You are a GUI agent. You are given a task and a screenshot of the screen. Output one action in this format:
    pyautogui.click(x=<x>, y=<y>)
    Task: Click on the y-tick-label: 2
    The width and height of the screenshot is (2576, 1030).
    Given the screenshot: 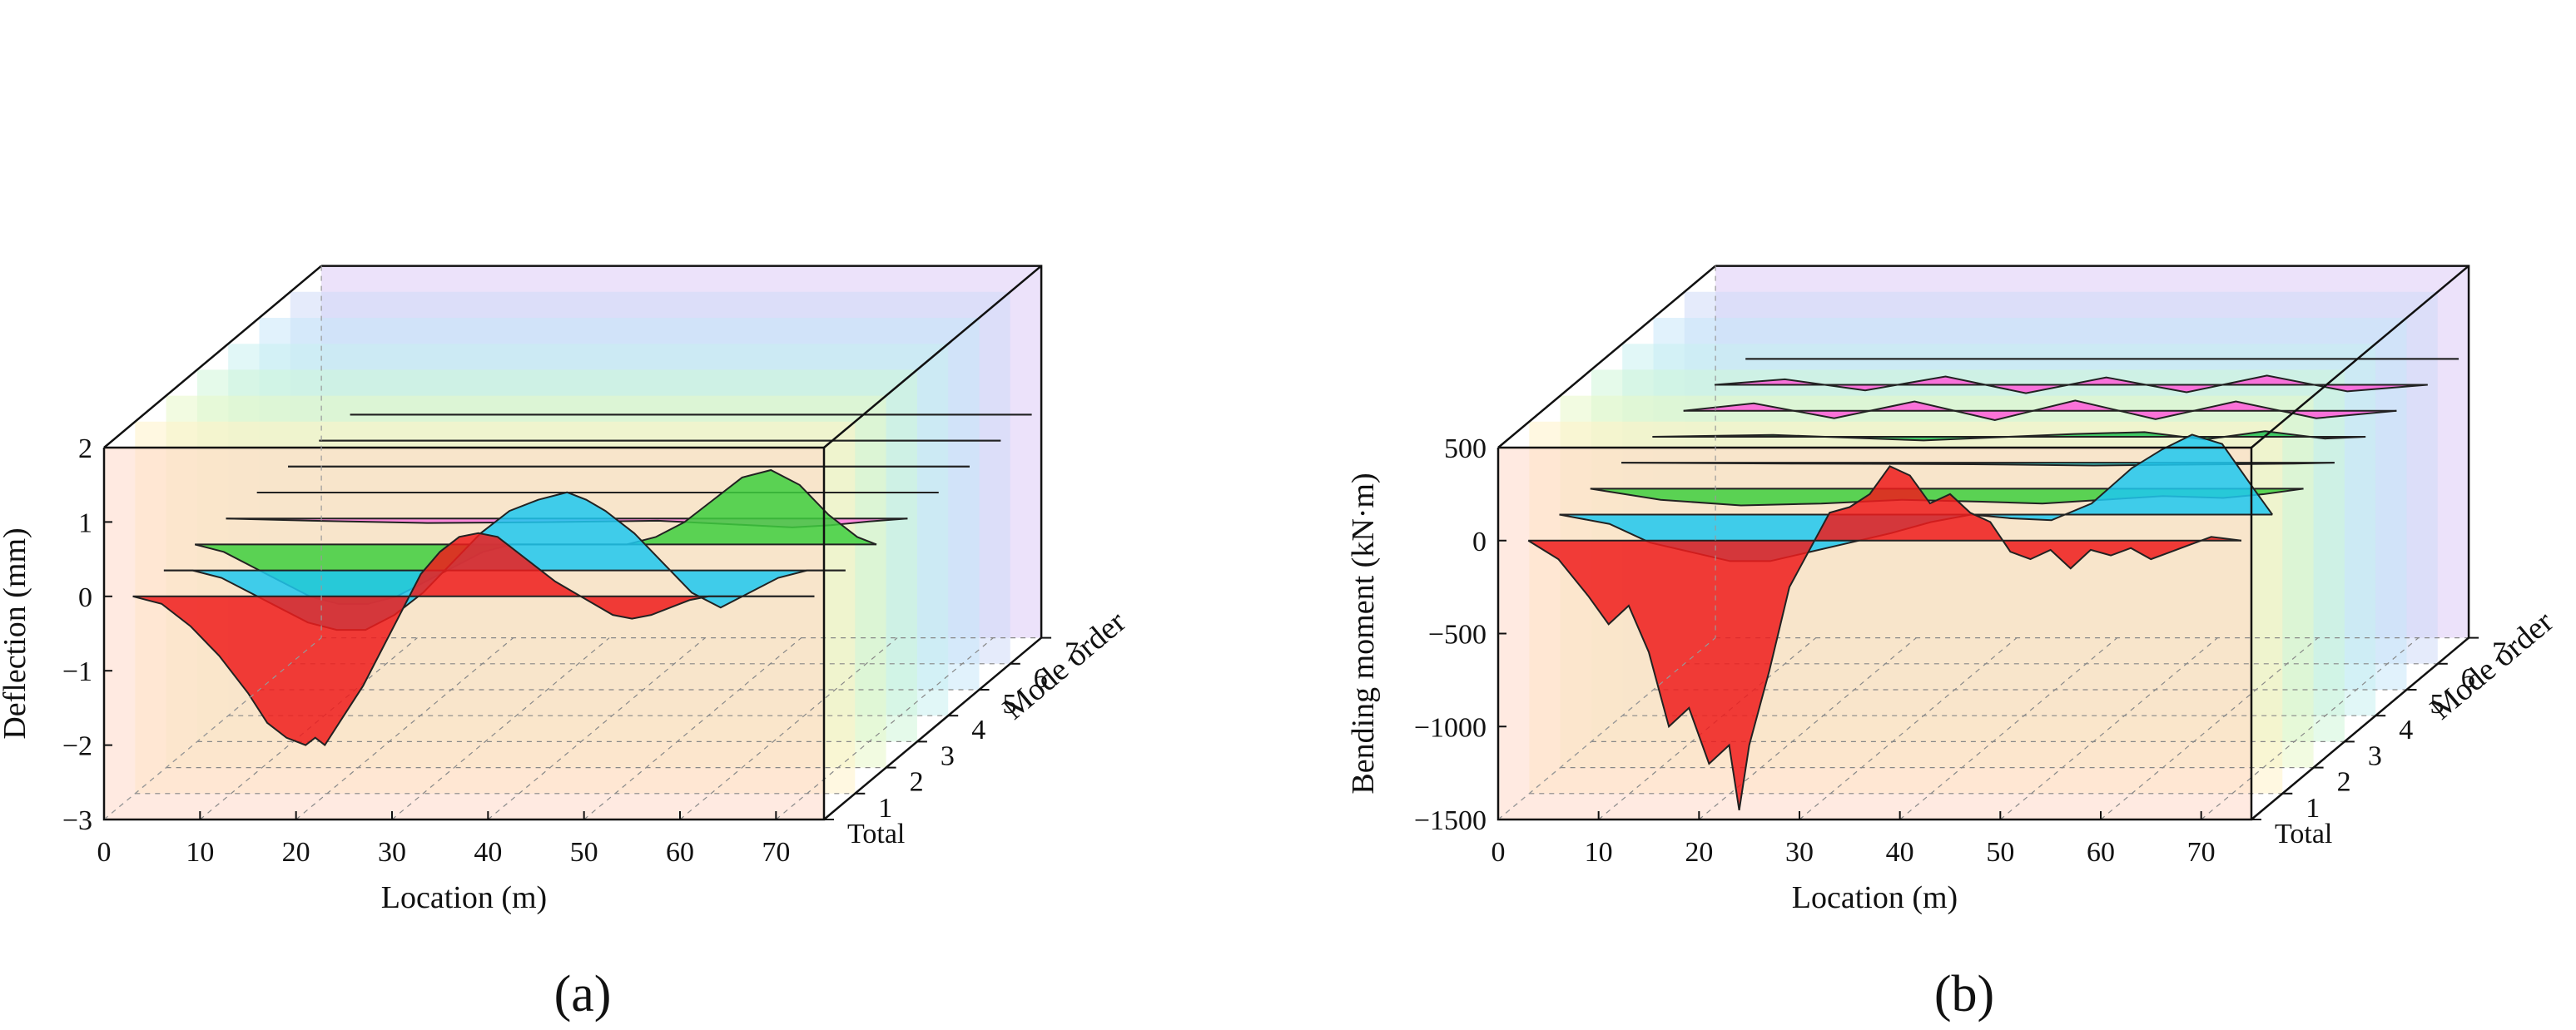 What is the action you would take?
    pyautogui.click(x=85, y=448)
    